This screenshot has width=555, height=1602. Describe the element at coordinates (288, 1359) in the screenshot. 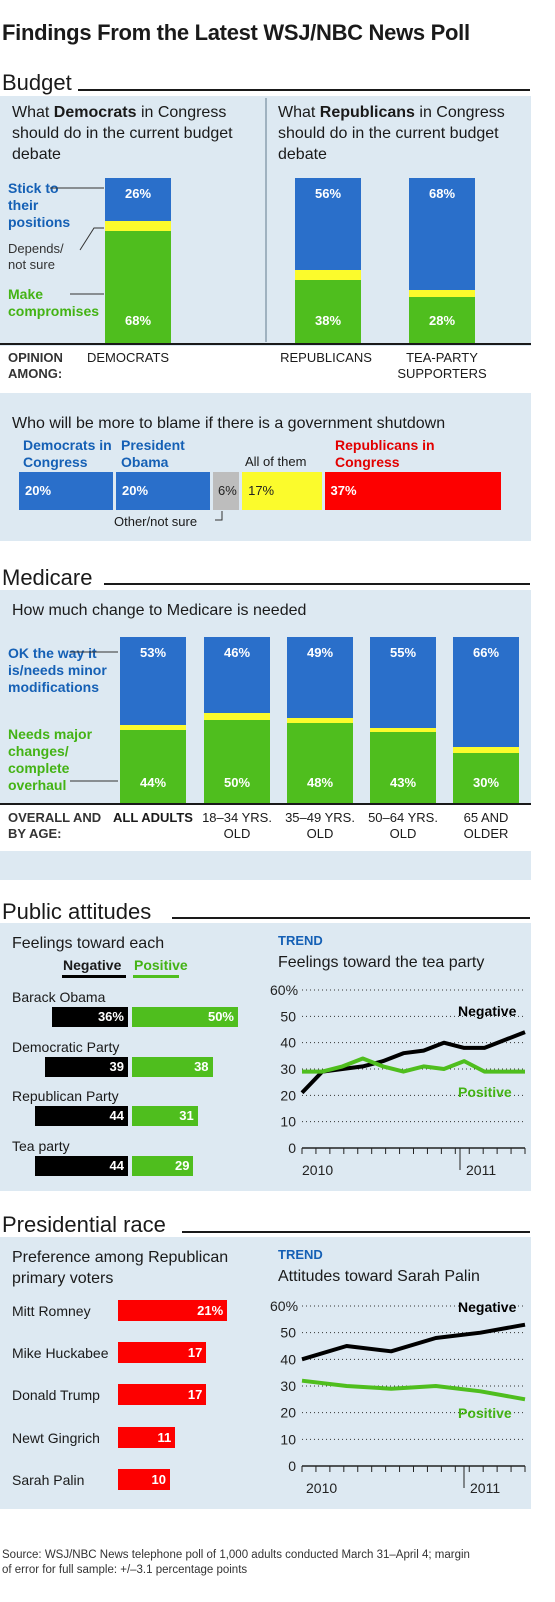

I see `y-tick-label: 40` at that location.